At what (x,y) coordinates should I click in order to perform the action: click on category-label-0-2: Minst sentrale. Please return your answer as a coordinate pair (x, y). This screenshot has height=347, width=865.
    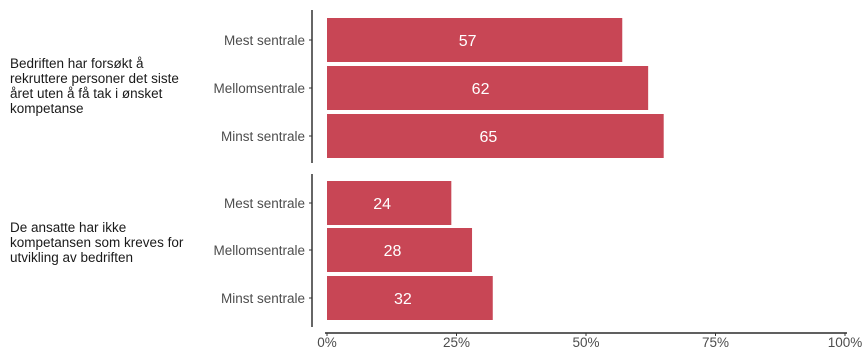
    Looking at the image, I should click on (263, 136).